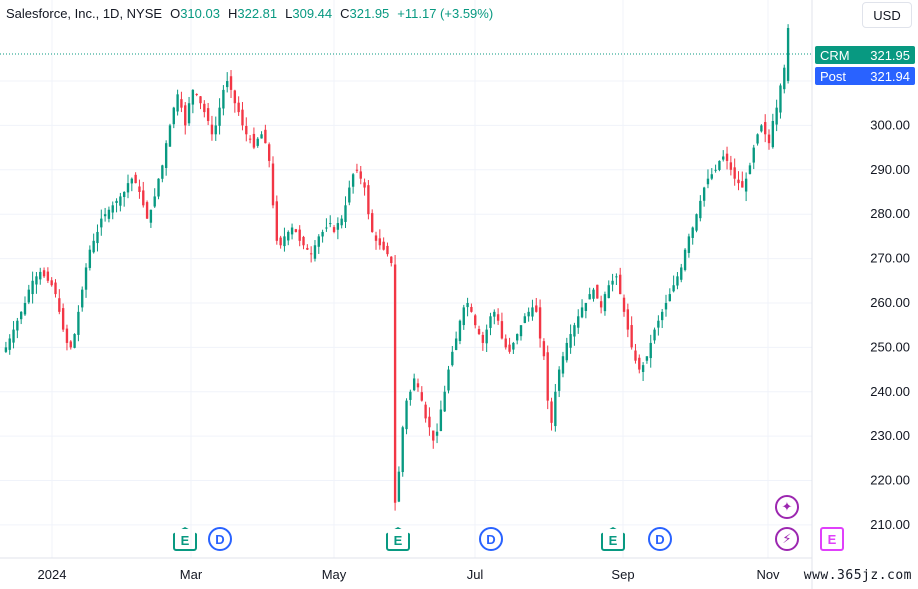 The height and width of the screenshot is (589, 918). I want to click on price-tick-label: 270.00, so click(890, 258).